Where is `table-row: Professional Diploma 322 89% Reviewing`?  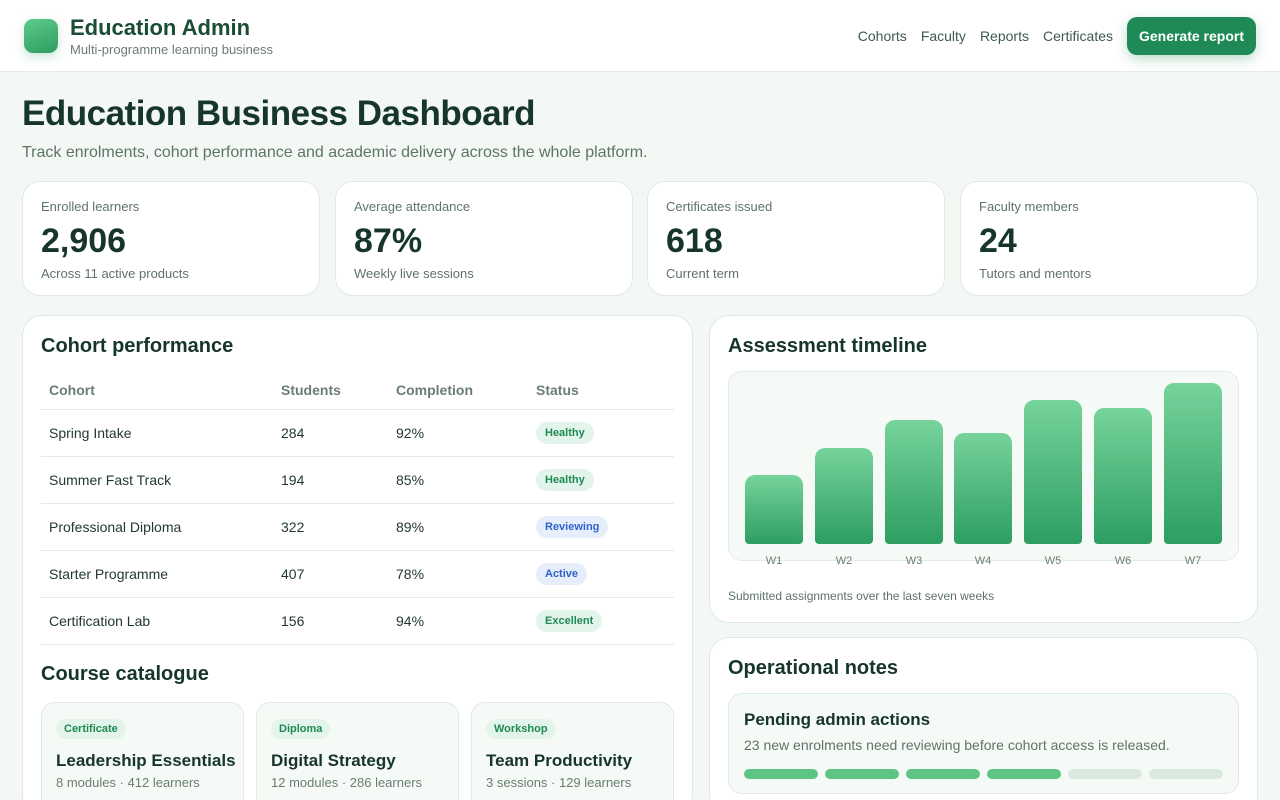 table-row: Professional Diploma 322 89% Reviewing is located at coordinates (357, 527).